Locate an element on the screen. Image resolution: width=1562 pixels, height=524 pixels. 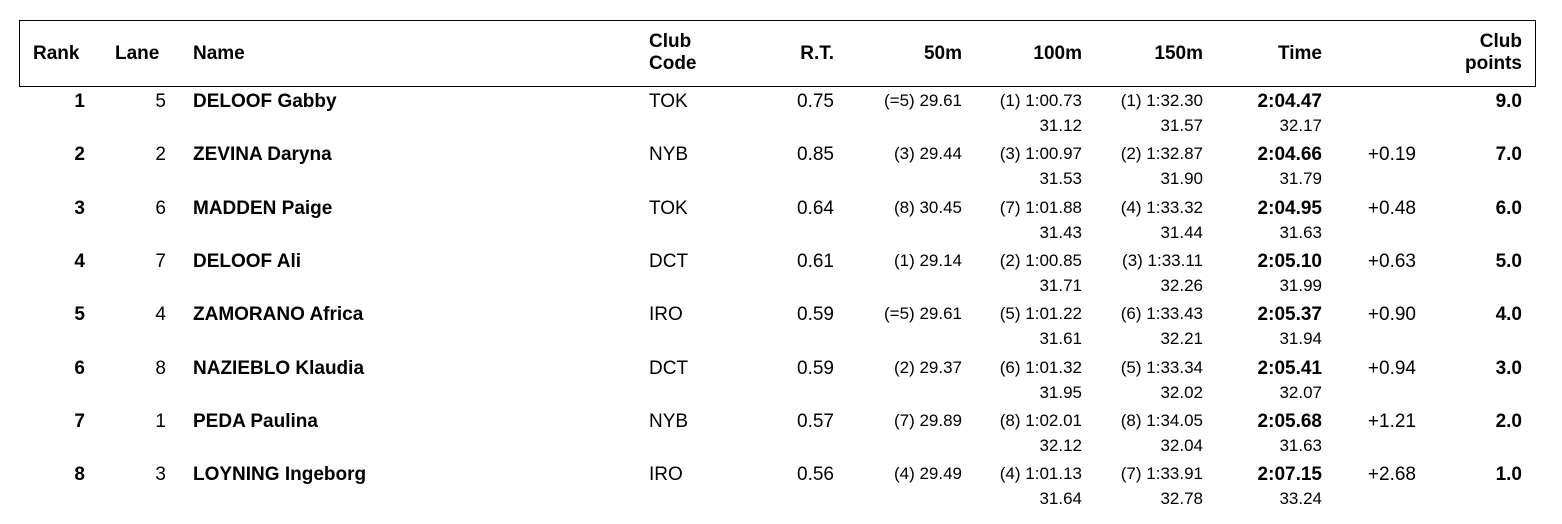
header-club-points-line2: points is located at coordinates (1493, 63).